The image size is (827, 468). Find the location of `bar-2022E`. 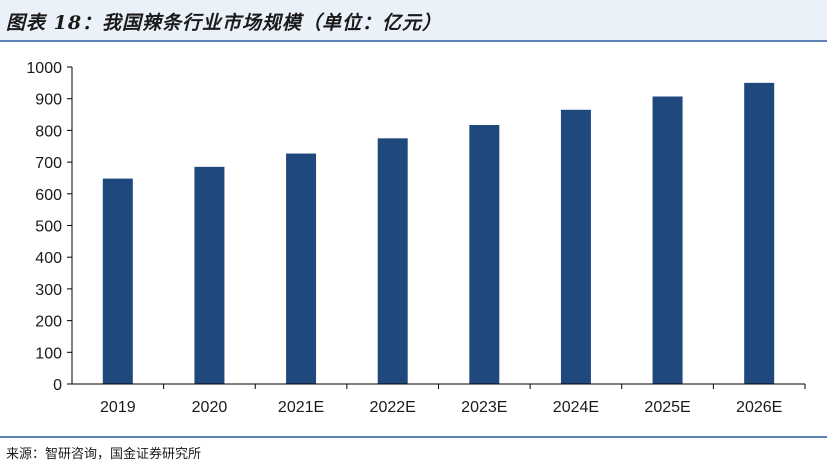

bar-2022E is located at coordinates (392, 261).